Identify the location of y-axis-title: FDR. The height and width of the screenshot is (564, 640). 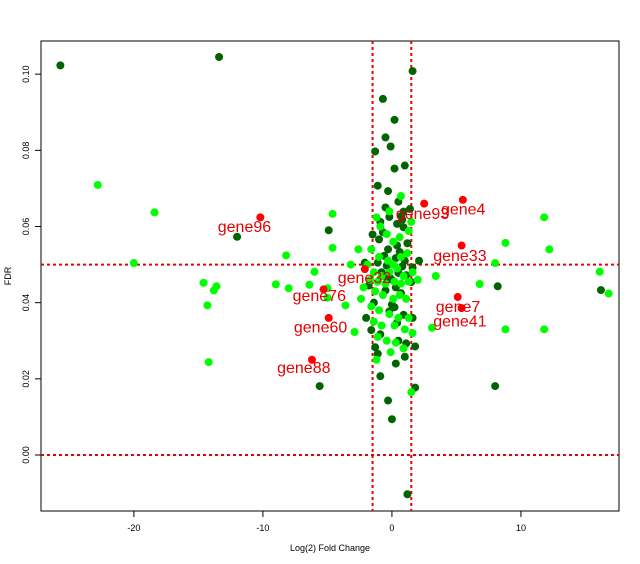
(8, 275).